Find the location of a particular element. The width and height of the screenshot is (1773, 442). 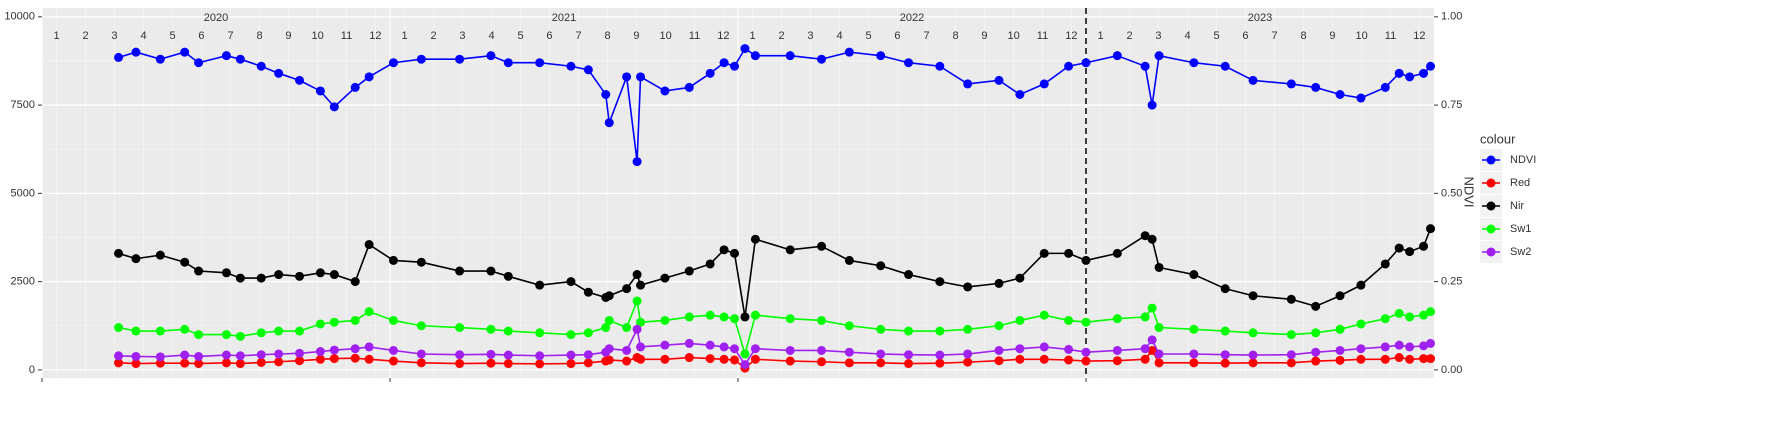

month-label: 3 is located at coordinates (462, 36).